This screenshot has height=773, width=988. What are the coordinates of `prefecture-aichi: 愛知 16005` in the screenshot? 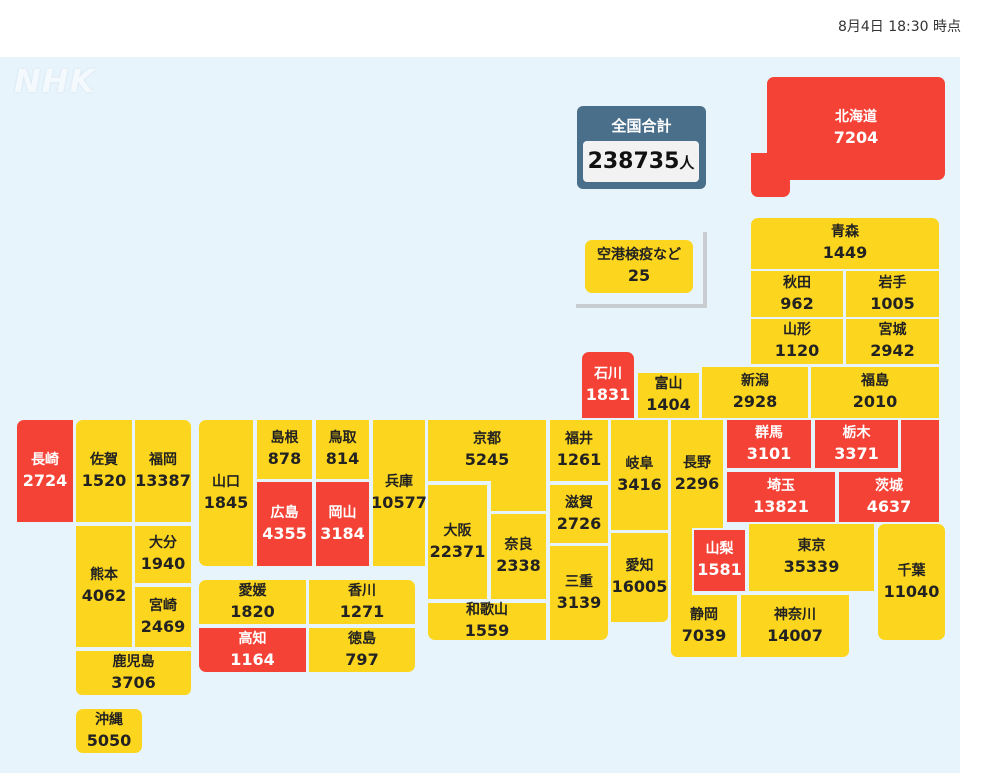 It's located at (639, 577).